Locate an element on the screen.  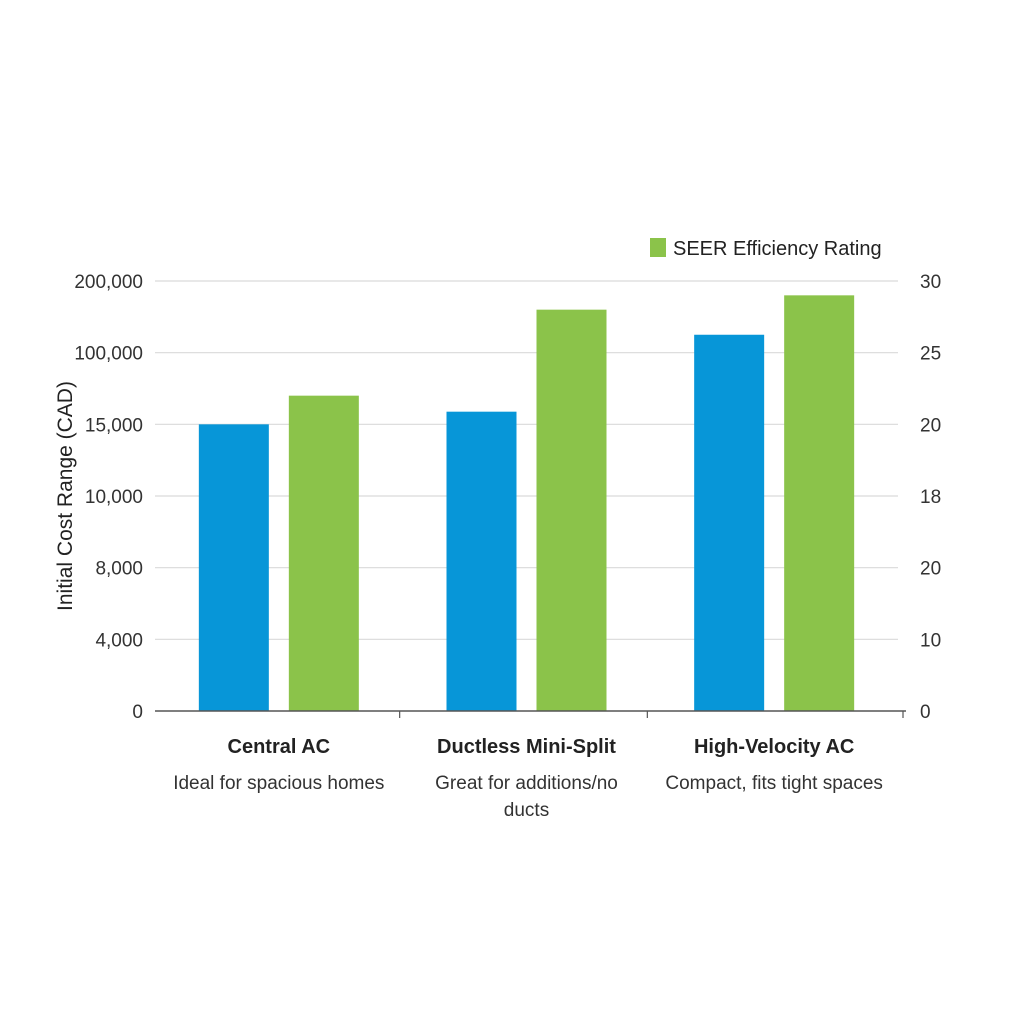
legend-label: SEER Efficiency Rating is located at coordinates (777, 249).